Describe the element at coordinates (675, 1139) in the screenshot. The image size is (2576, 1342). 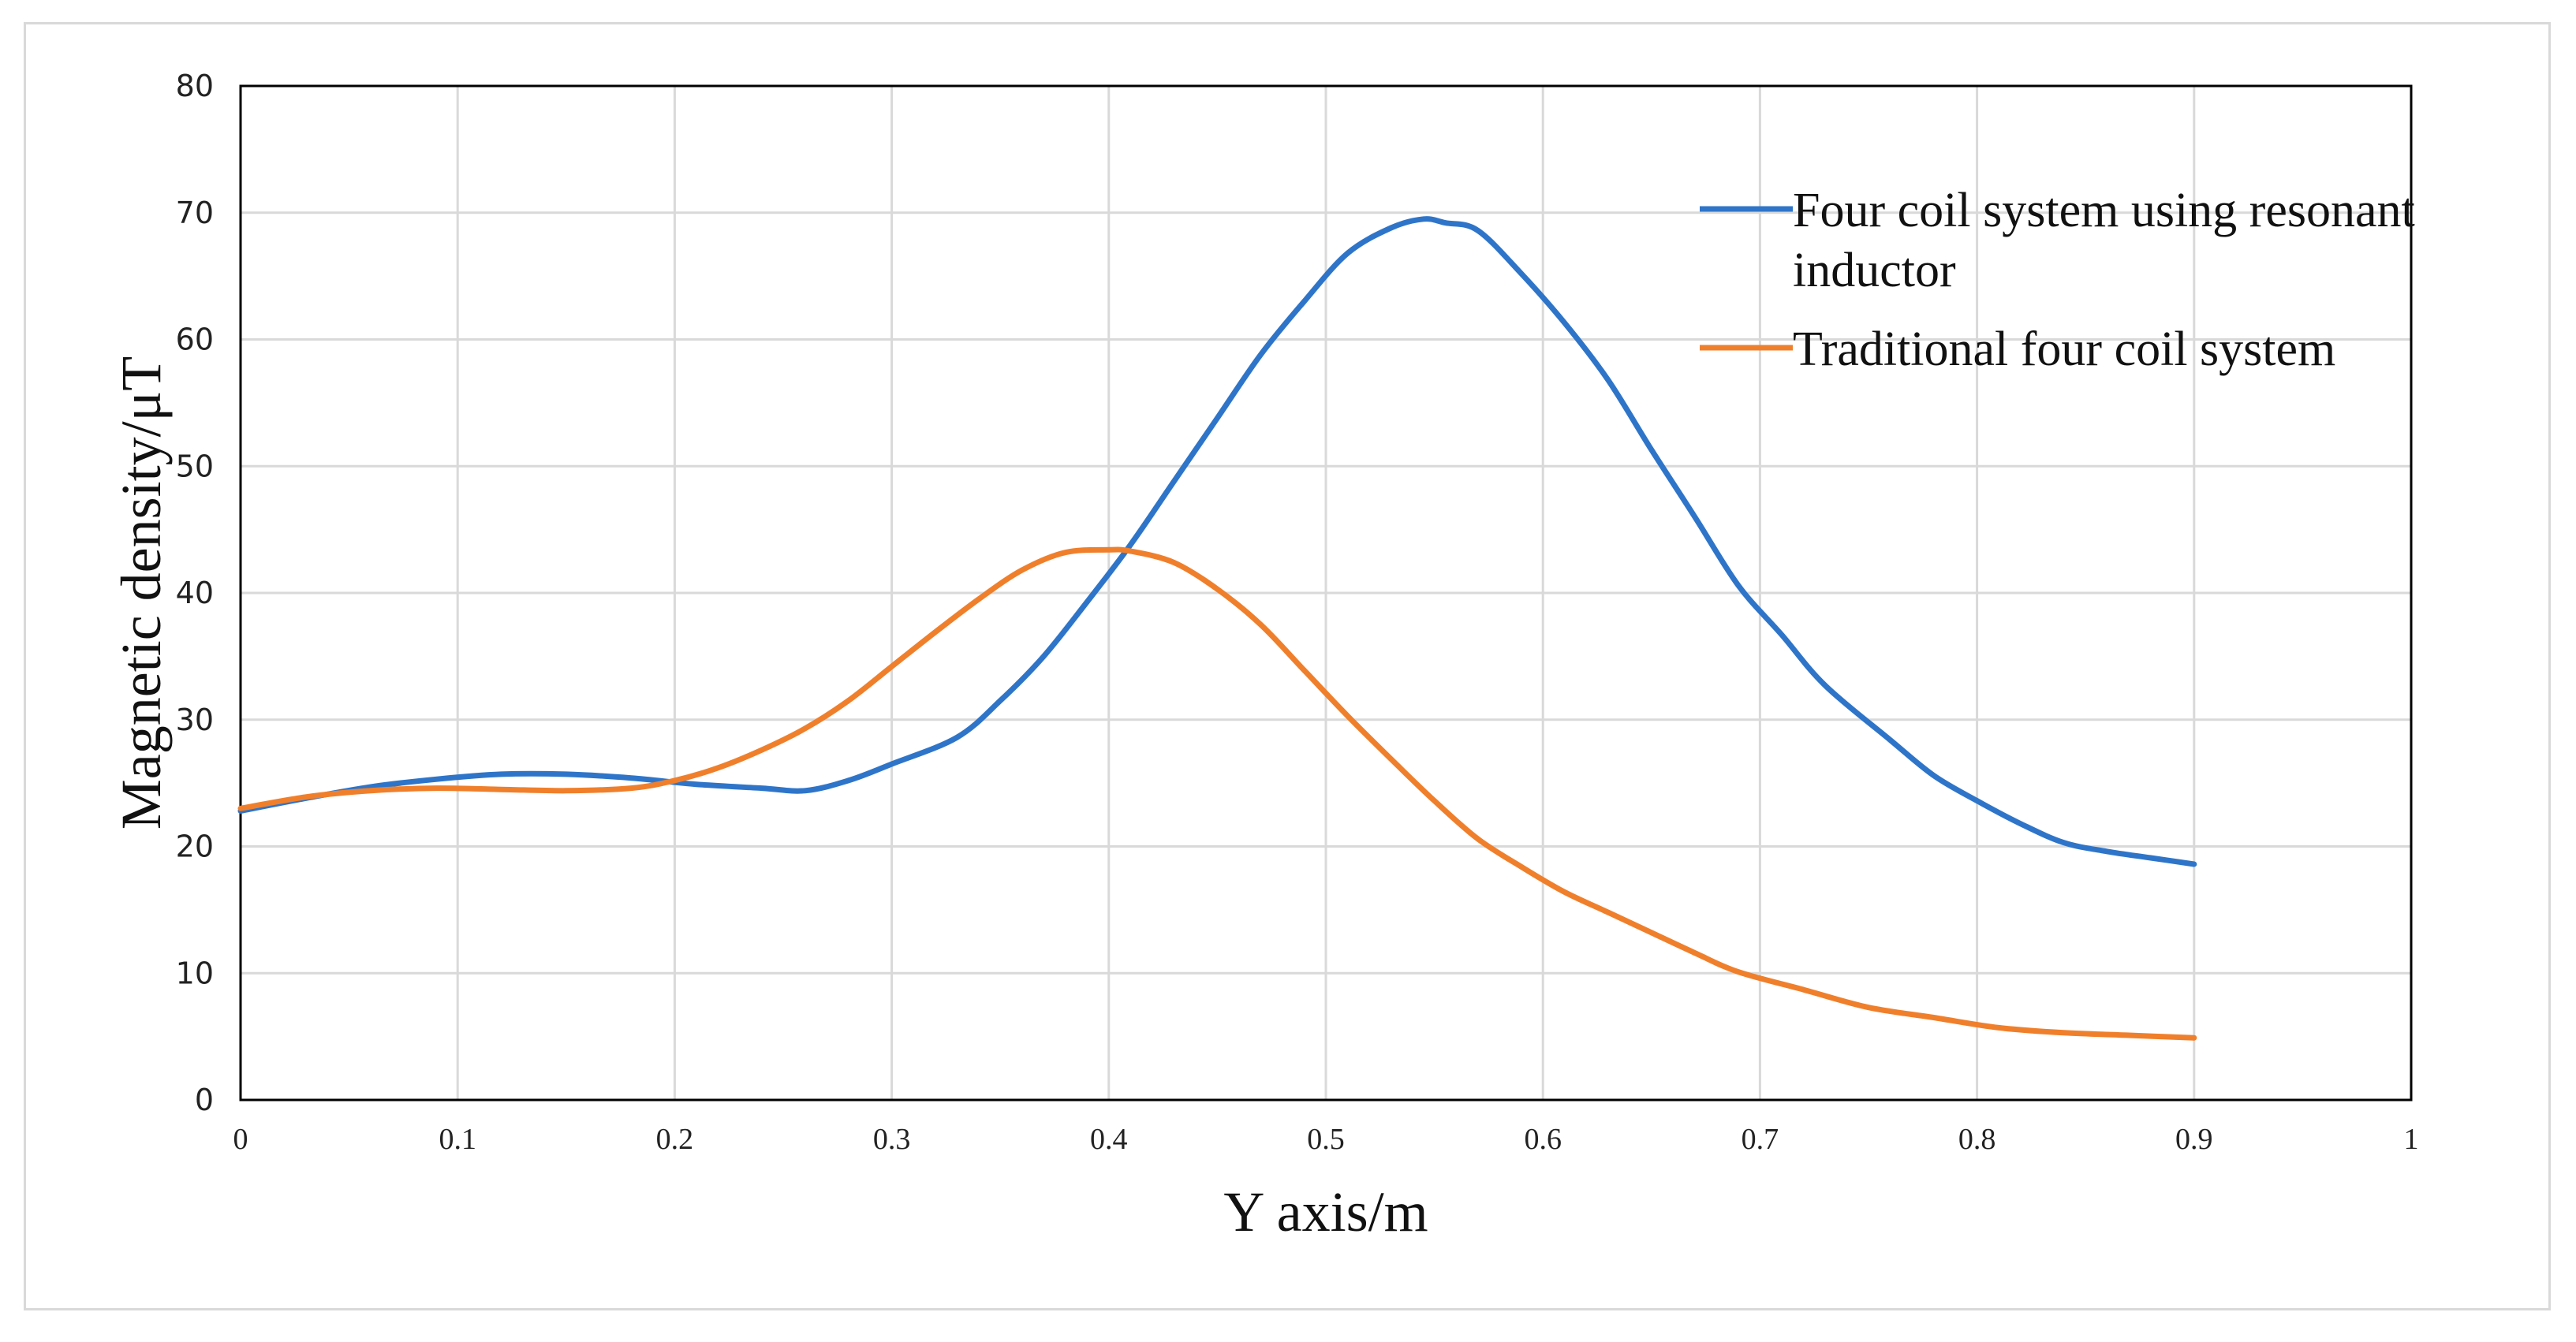
I see `x-tick-label: 0.2` at that location.